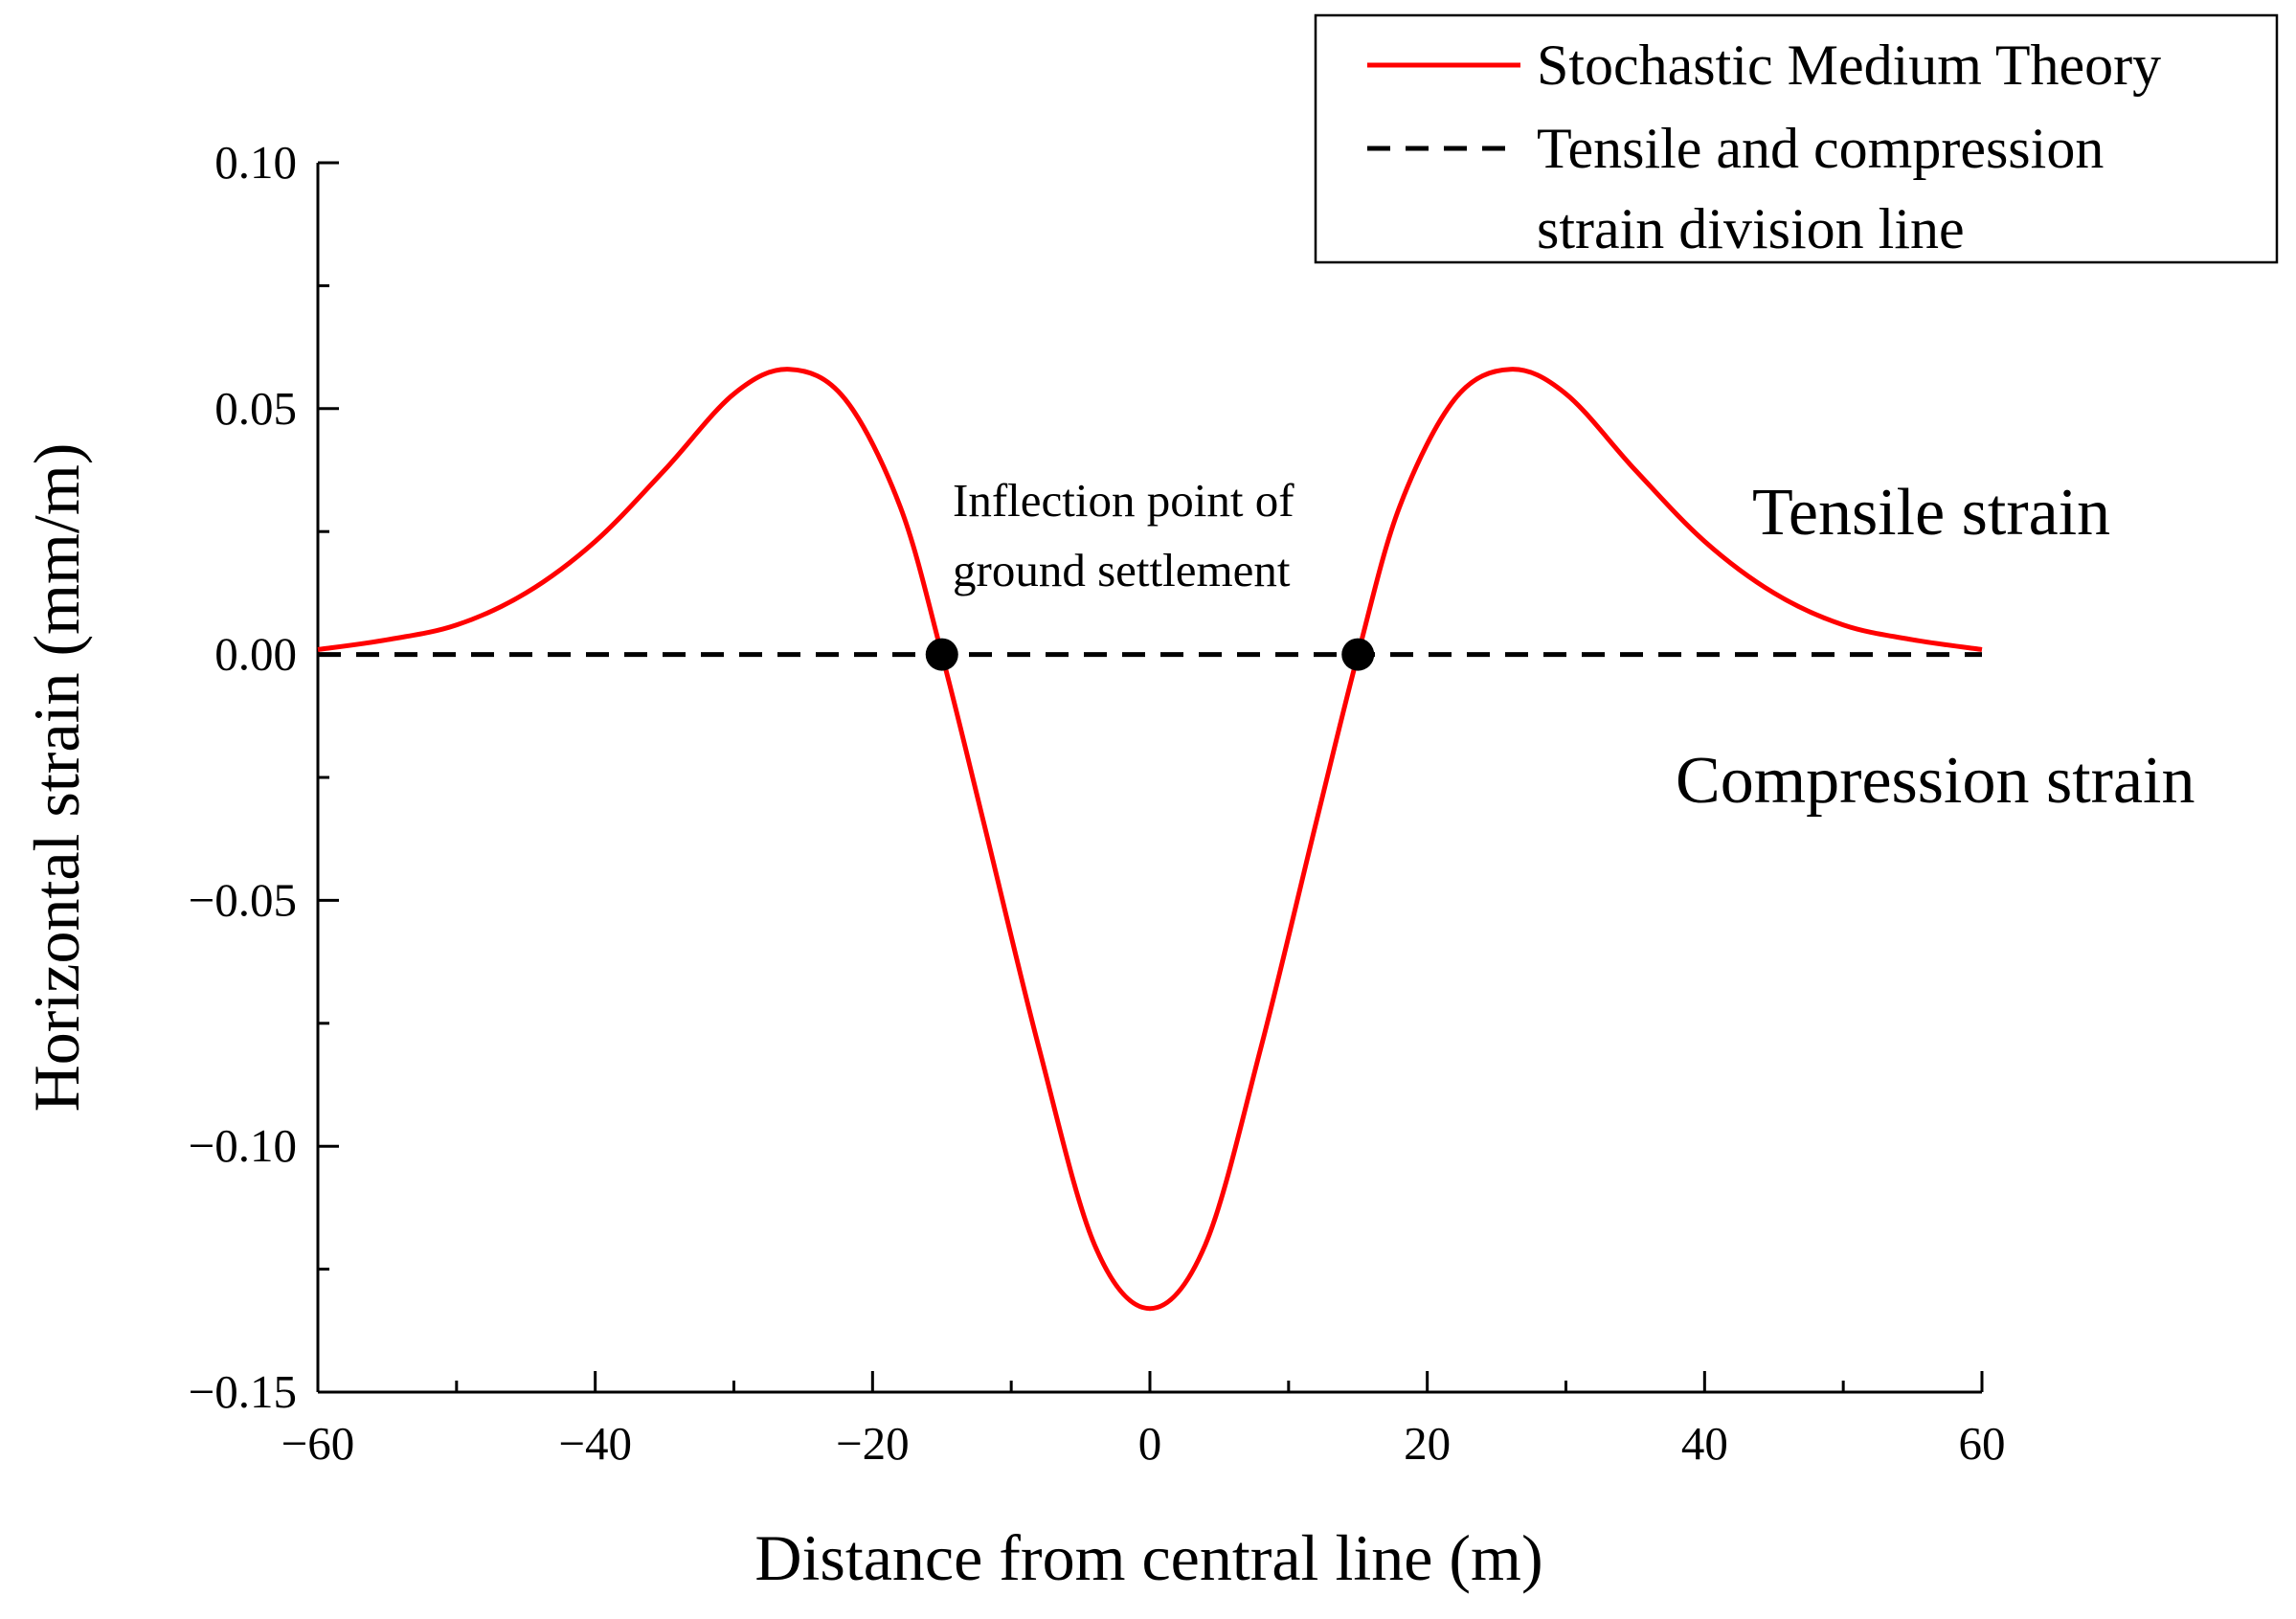 This screenshot has width=2296, height=1619. Describe the element at coordinates (243, 899) in the screenshot. I see `y-tick-label: −0.05` at that location.